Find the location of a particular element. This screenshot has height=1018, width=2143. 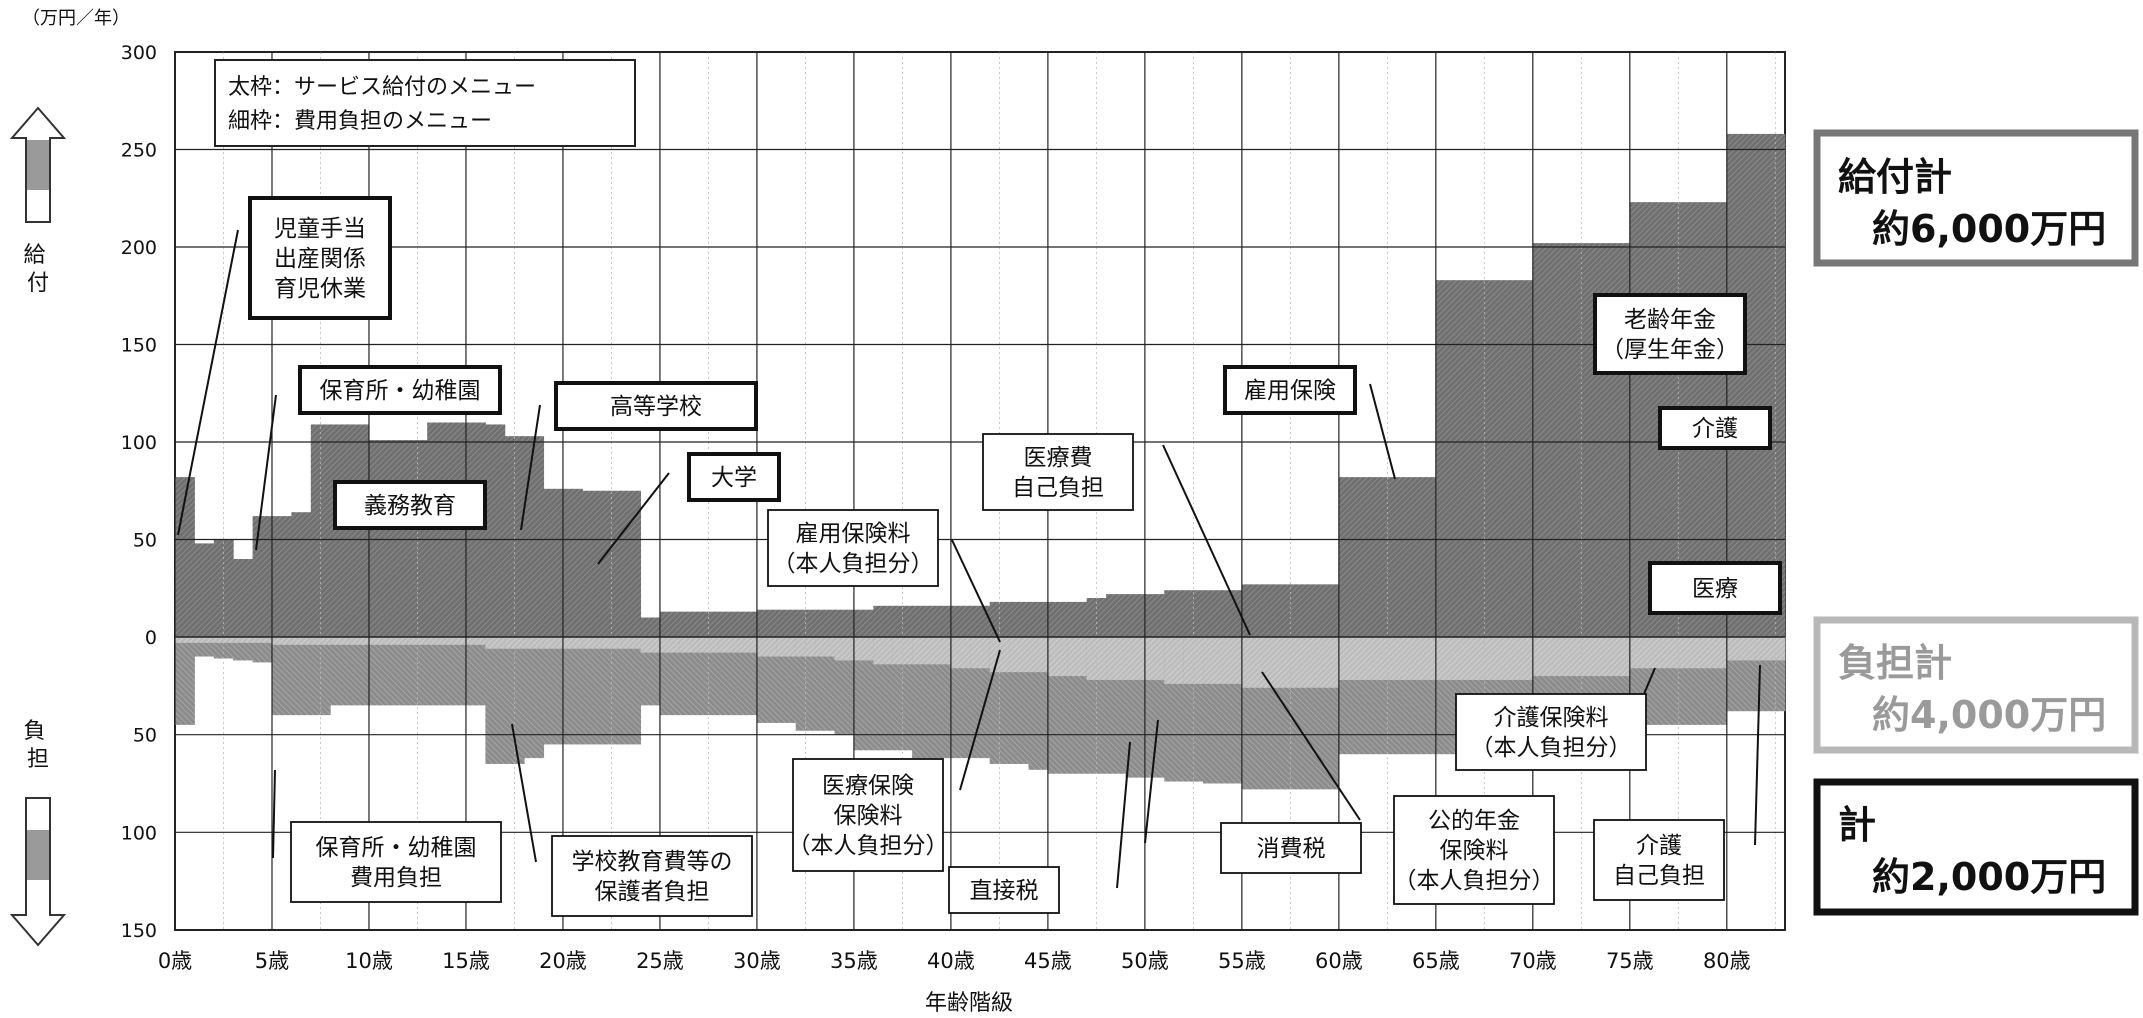

summary-benefit-value: 約6,000万円 is located at coordinates (1989, 229).